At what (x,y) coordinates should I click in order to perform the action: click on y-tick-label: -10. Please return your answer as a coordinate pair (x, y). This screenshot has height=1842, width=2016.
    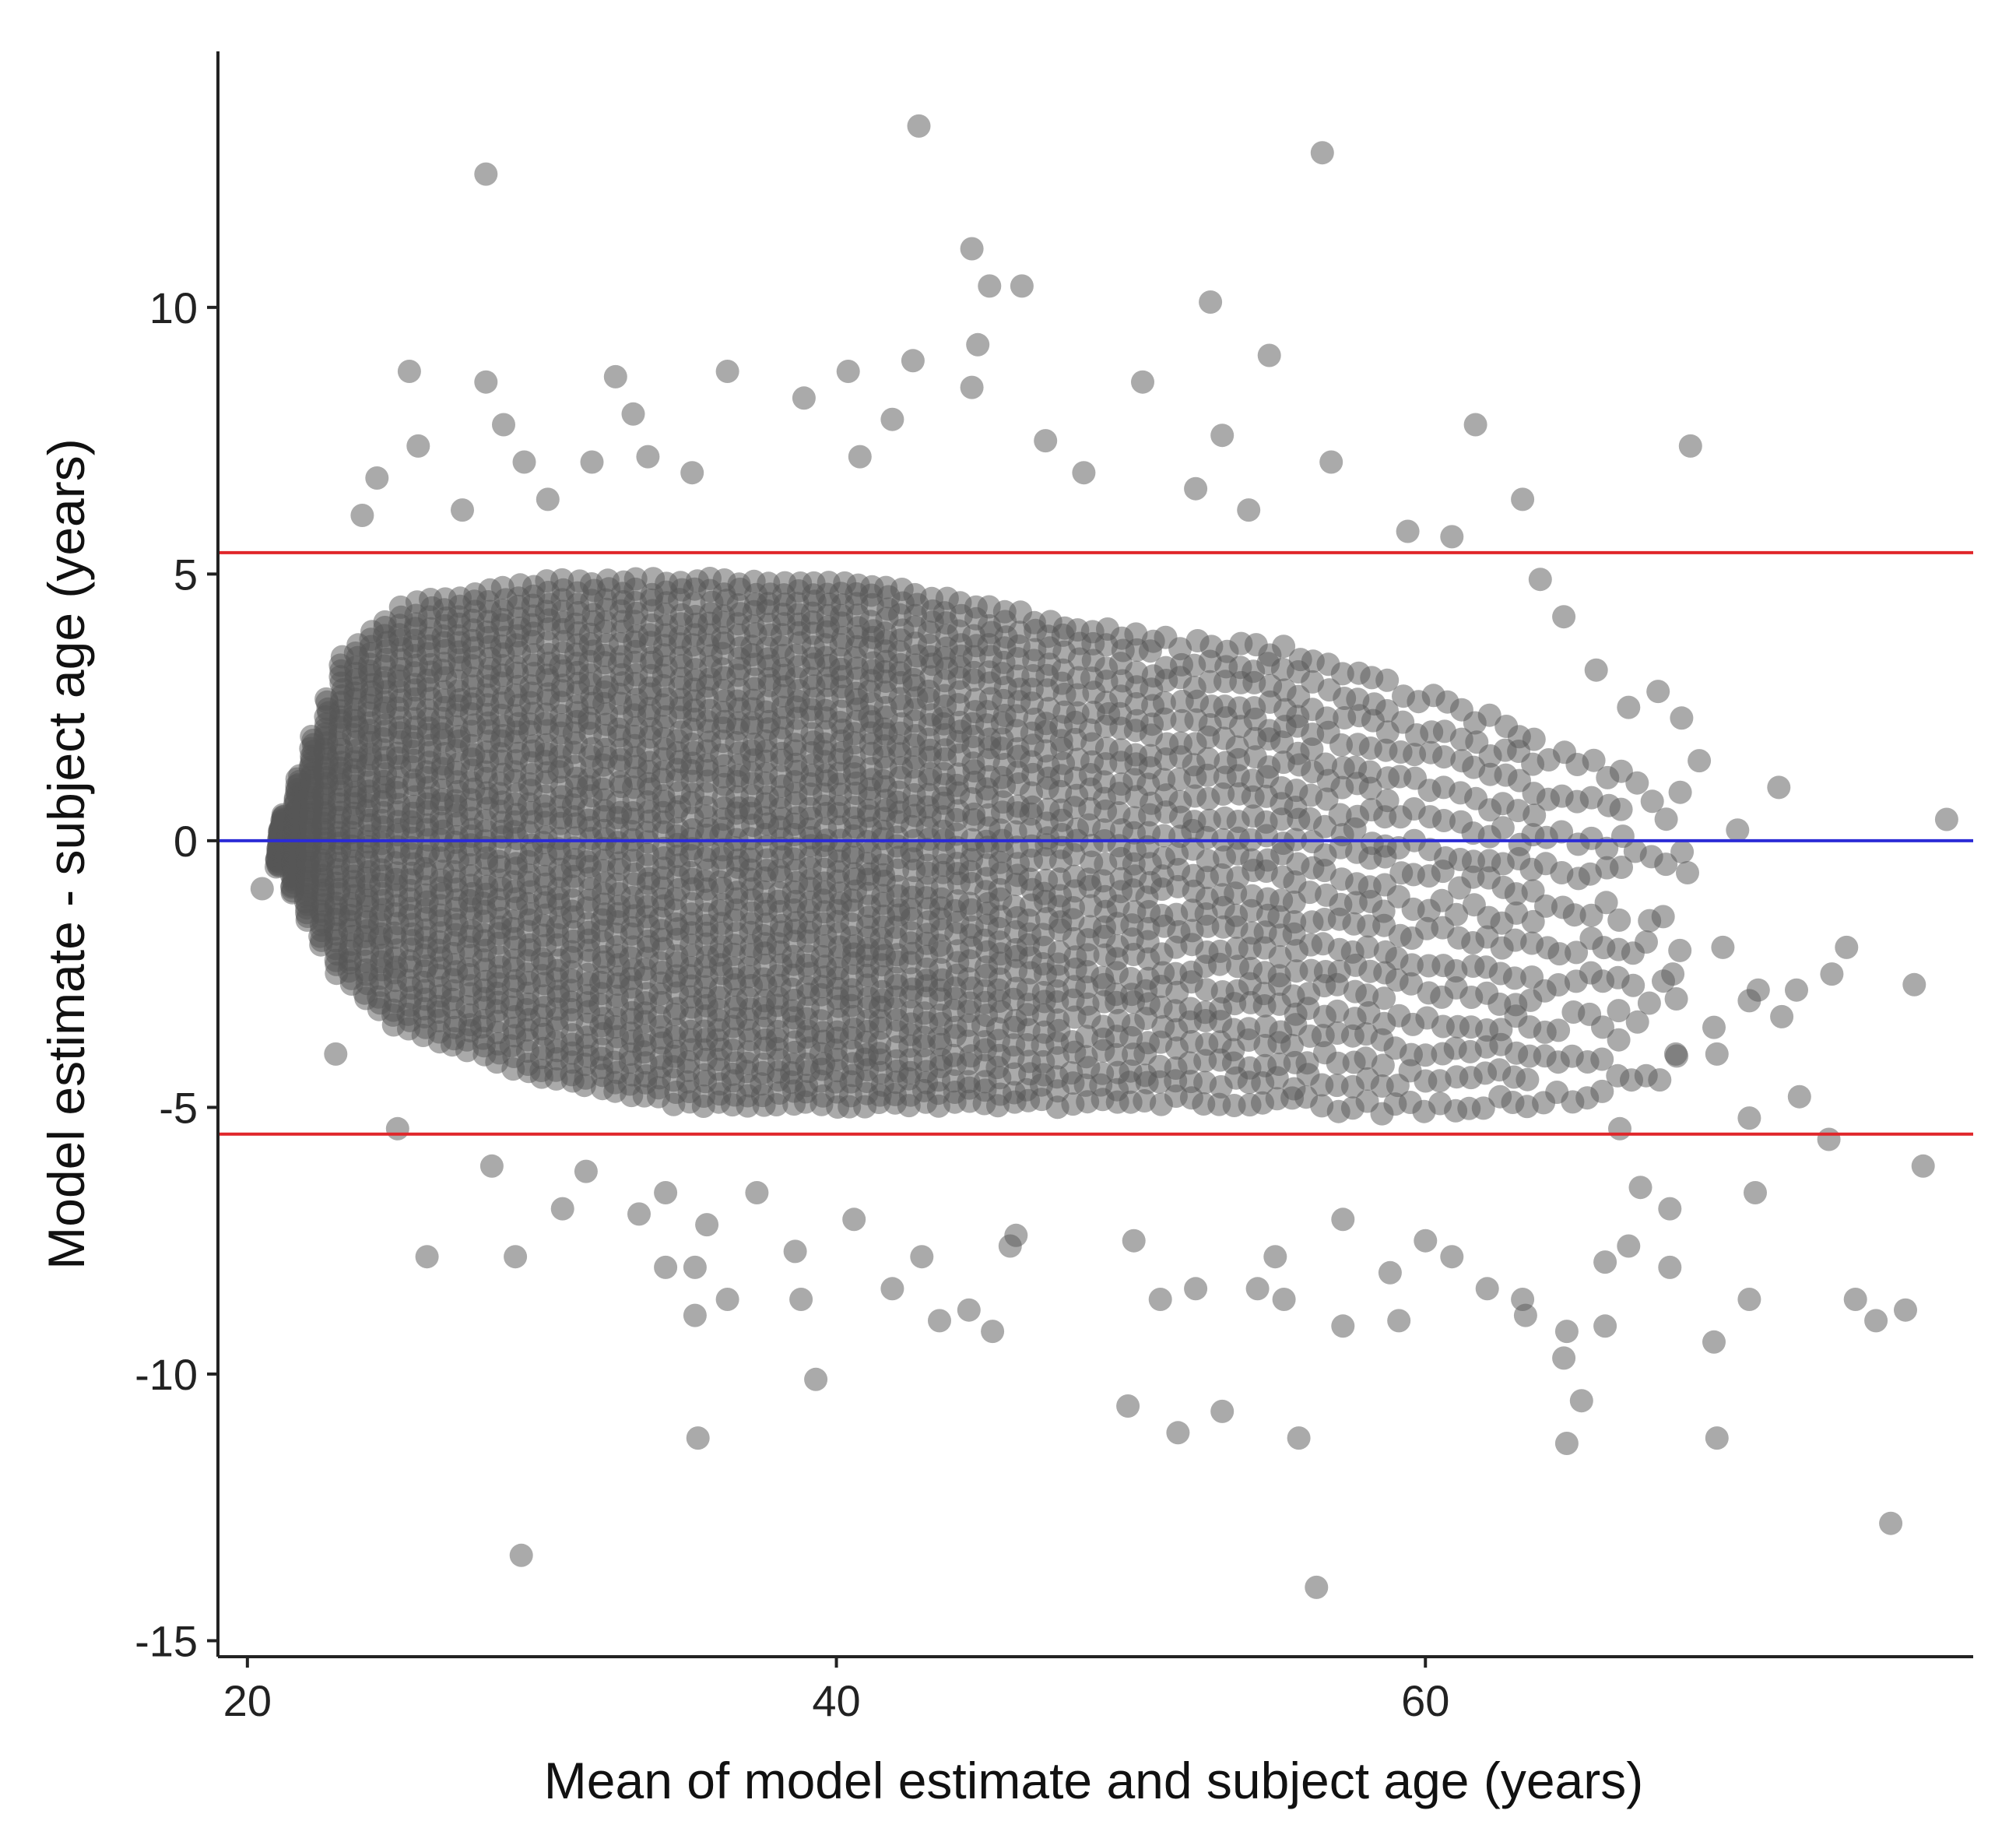
    Looking at the image, I should click on (167, 1374).